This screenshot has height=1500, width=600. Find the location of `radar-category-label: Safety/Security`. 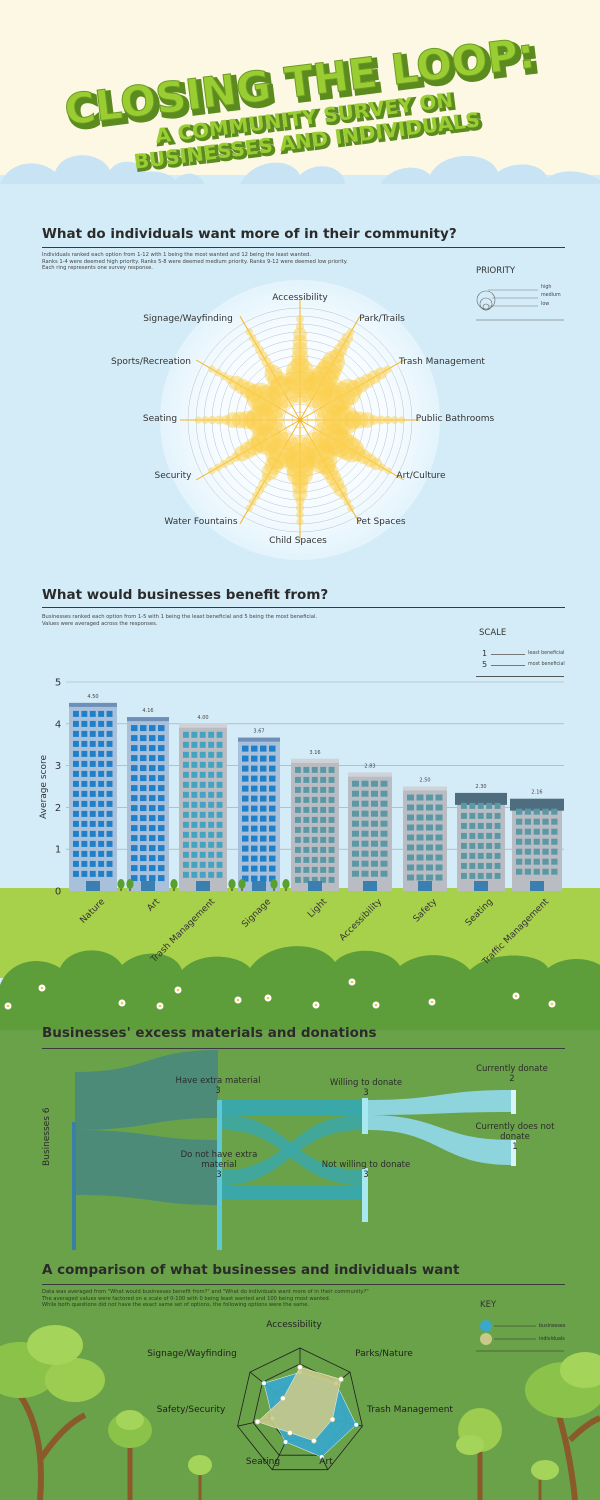

radar-category-label: Safety/Security is located at coordinates (191, 1410).